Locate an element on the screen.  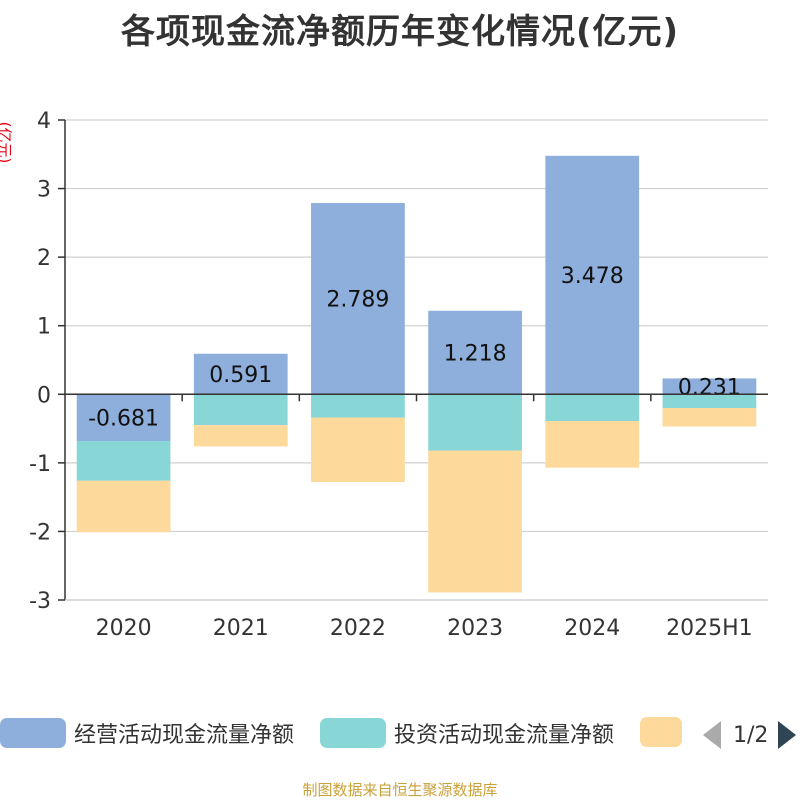
legend-label-operating: 经营活动现金流量净额 is located at coordinates (184, 735).